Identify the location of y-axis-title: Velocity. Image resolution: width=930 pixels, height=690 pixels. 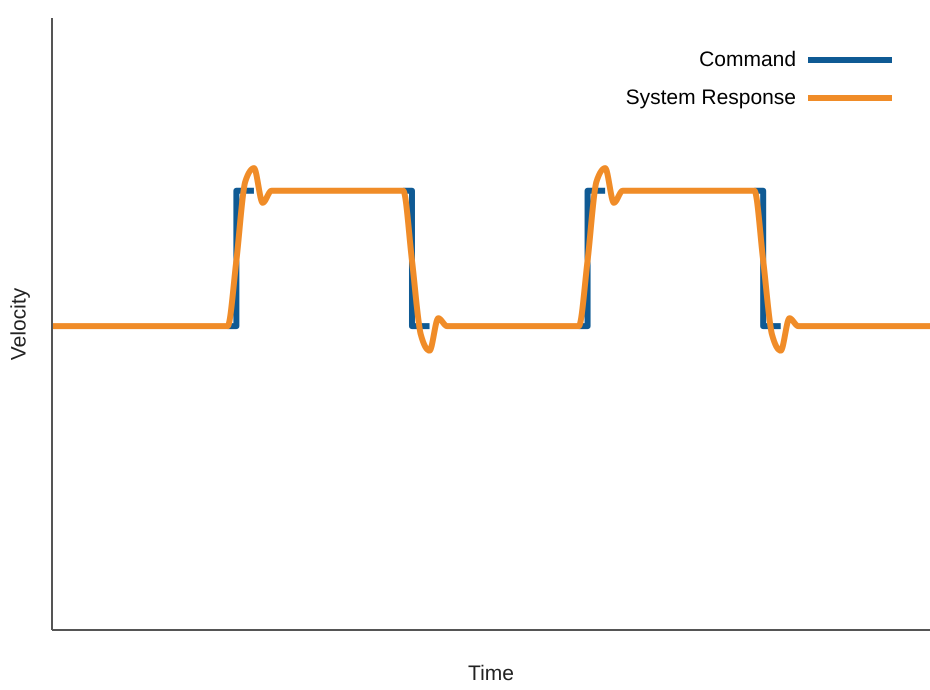
(18, 323).